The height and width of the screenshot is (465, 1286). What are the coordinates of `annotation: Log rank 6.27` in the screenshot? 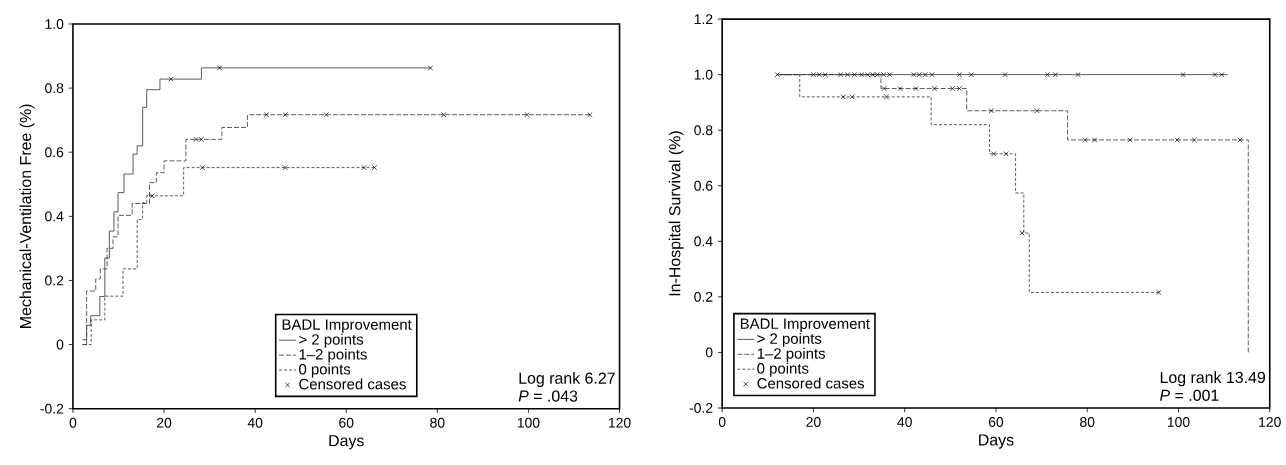 It's located at (567, 380).